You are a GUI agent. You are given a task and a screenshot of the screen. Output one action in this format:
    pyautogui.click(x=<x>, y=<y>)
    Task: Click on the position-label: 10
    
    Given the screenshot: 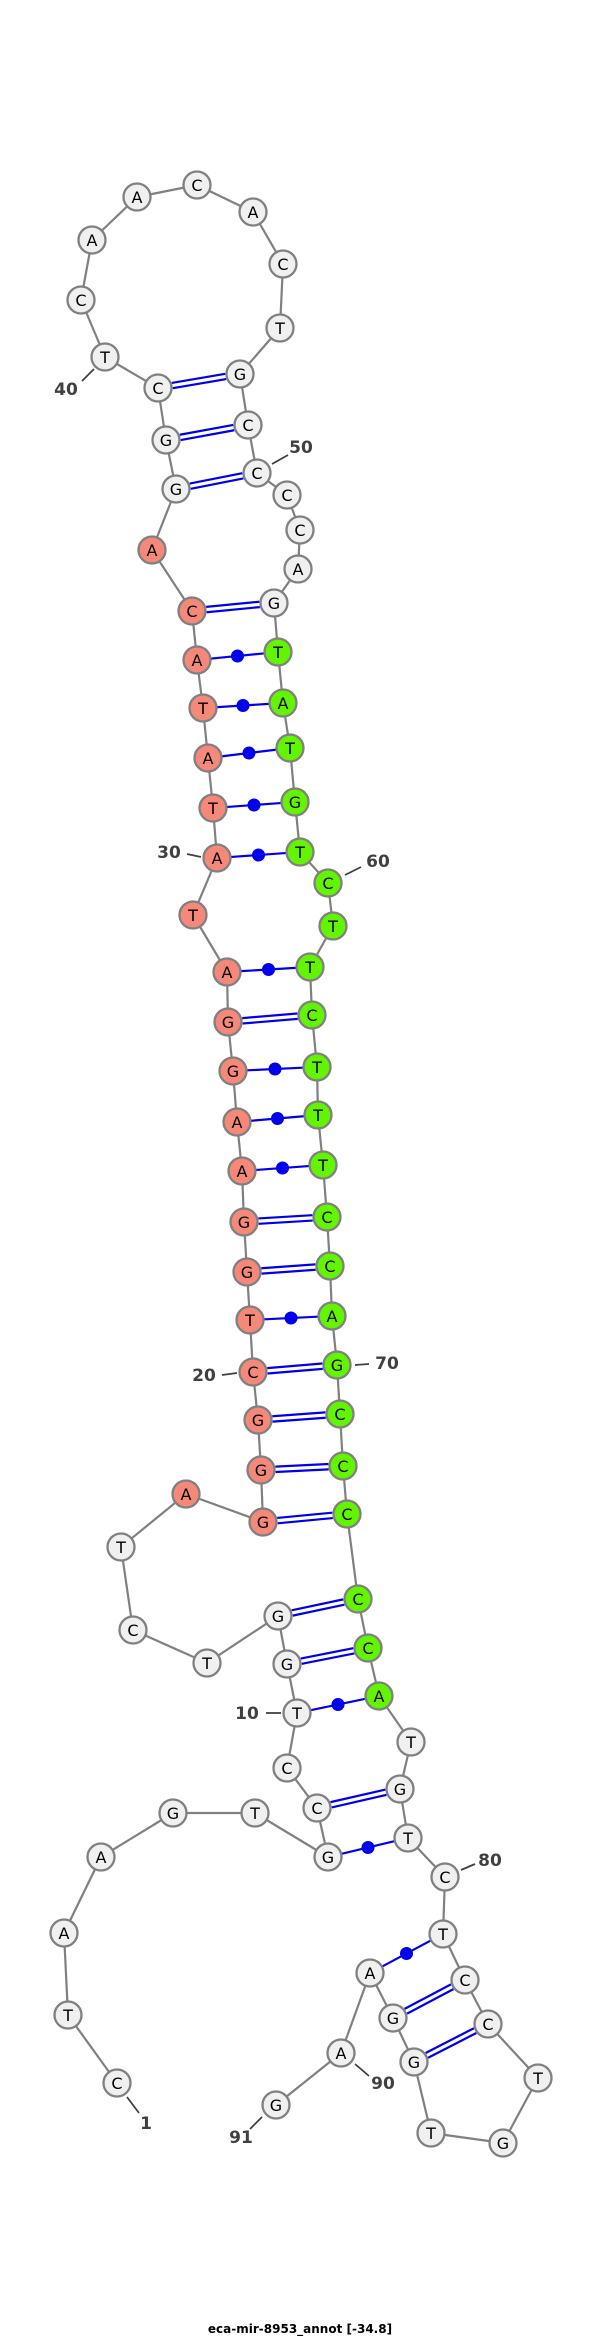 What is the action you would take?
    pyautogui.click(x=247, y=1714)
    